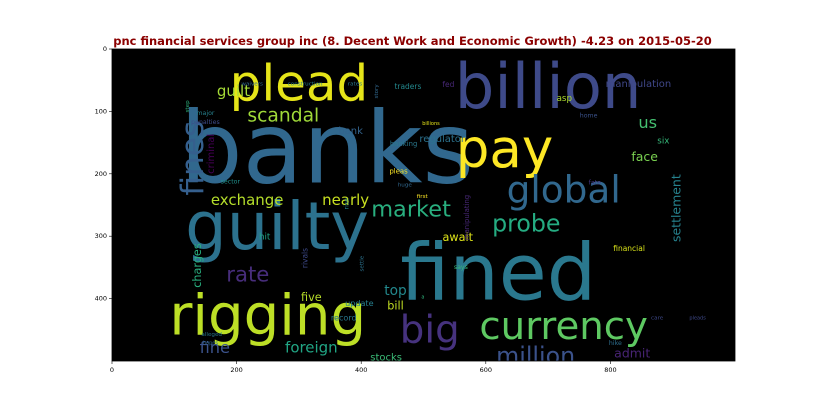  I want to click on word-story: story, so click(377, 91).